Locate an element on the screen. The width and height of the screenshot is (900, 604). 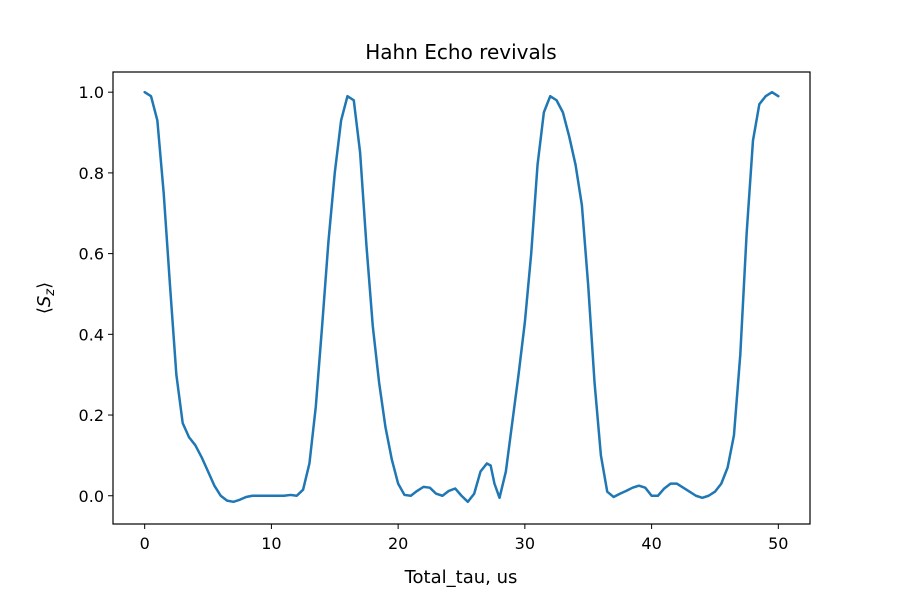
y-axis-ticks: 0.0 0.2 0.4 0.6 0.8 1.0 is located at coordinates (96, 294).